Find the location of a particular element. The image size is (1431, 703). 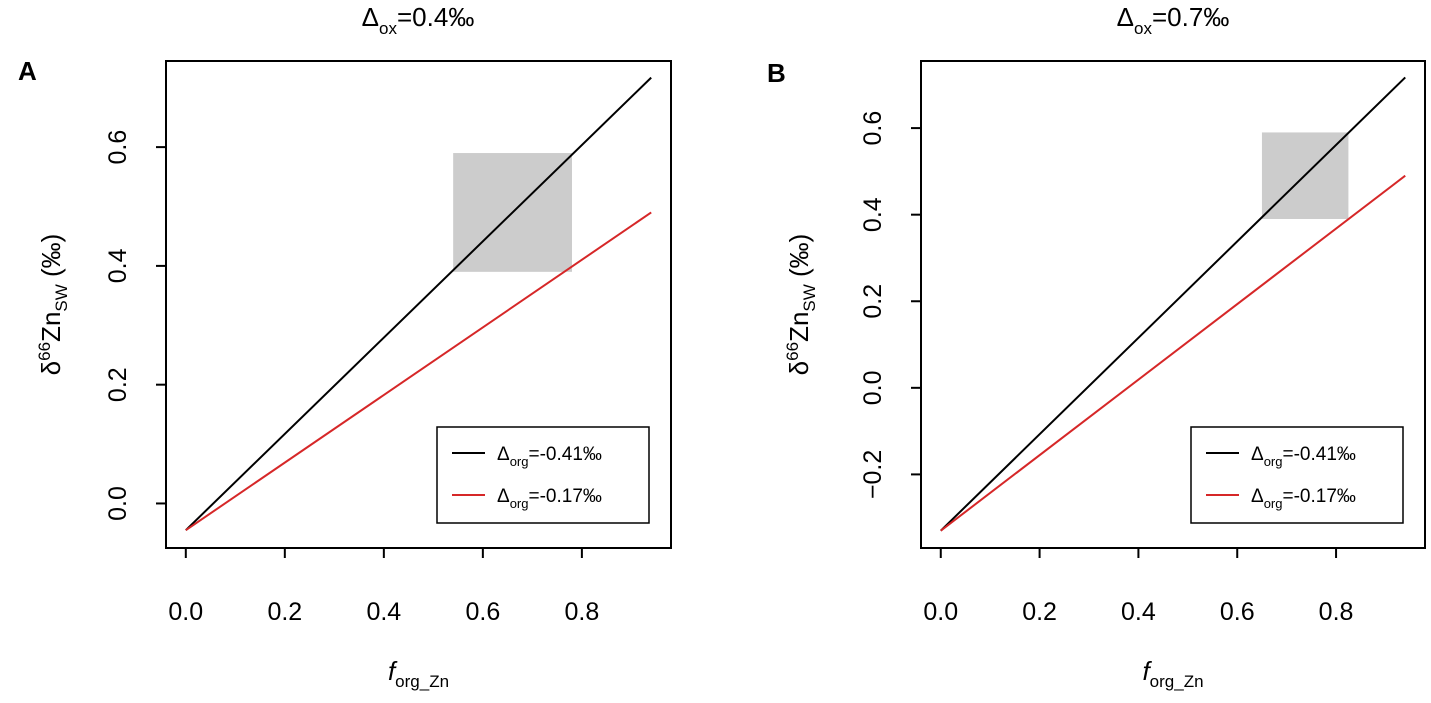

chart-title: Δox=0.7‰ is located at coordinates (1173, 20).